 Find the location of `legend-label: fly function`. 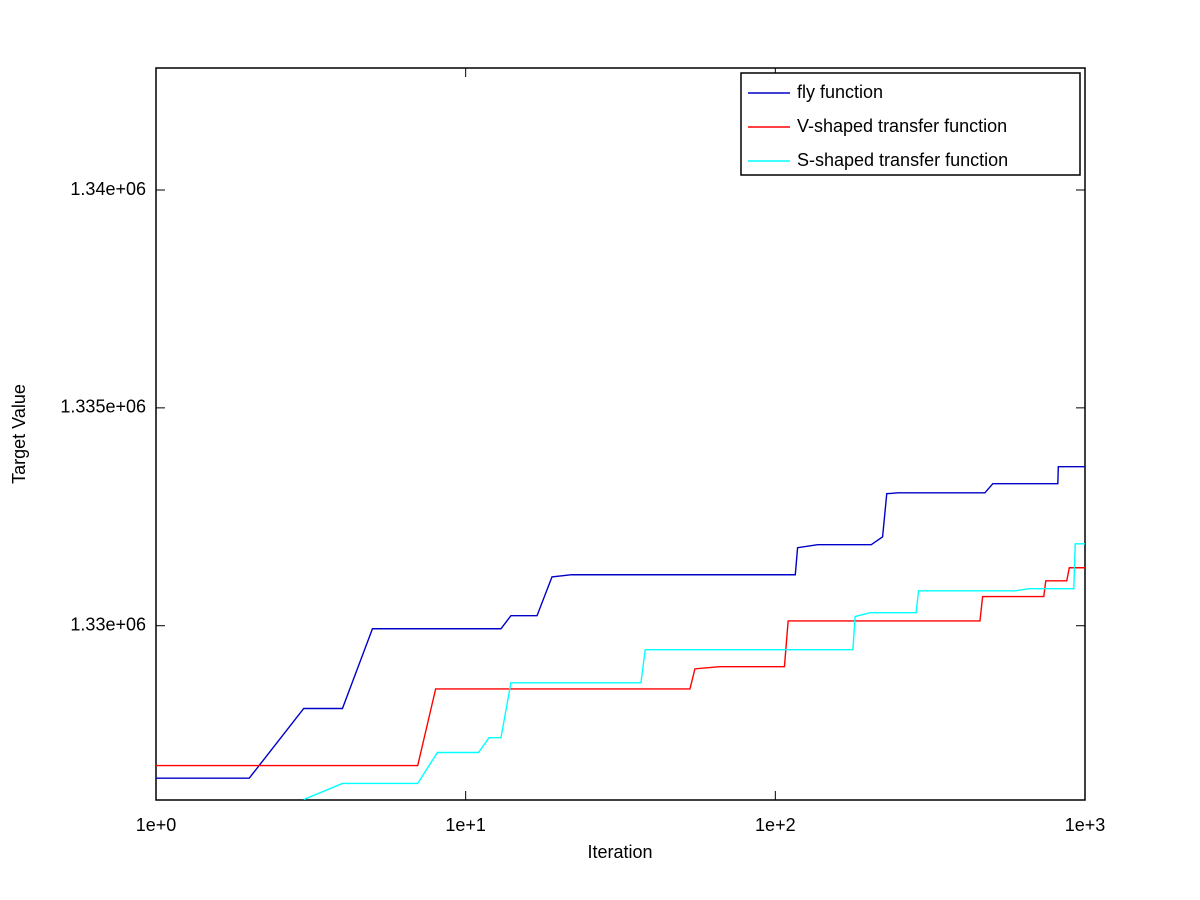

legend-label: fly function is located at coordinates (840, 92).